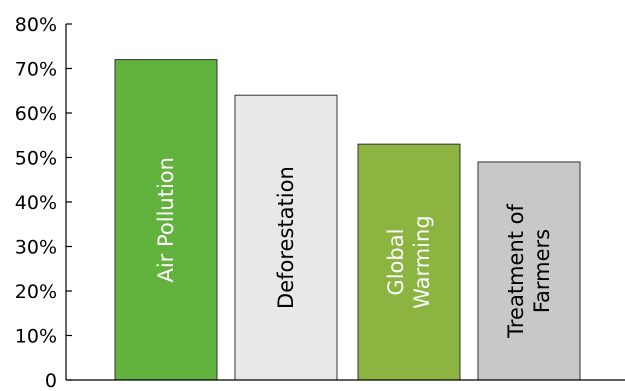 Image resolution: width=625 pixels, height=391 pixels. Describe the element at coordinates (516, 270) in the screenshot. I see `bar-label-line: Treatment of` at that location.